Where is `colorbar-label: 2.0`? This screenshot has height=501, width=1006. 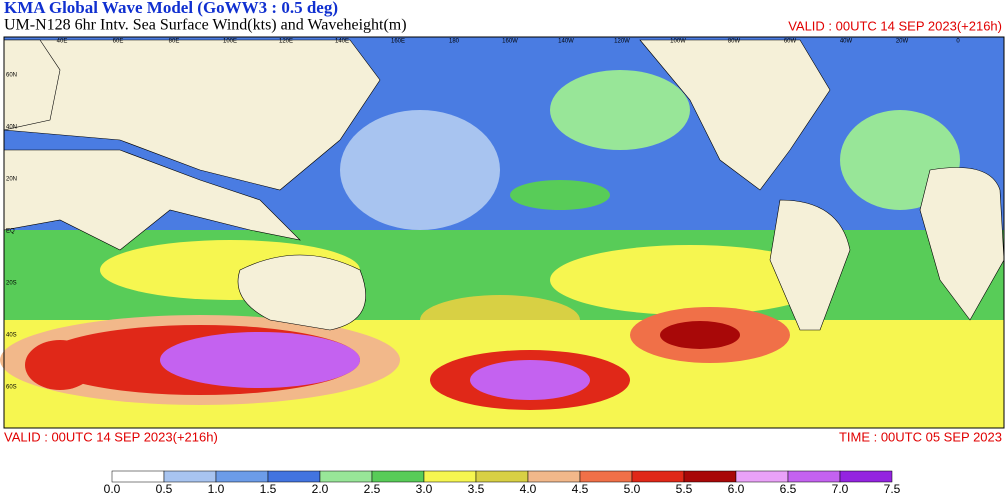
colorbar-label: 2.0 is located at coordinates (320, 489).